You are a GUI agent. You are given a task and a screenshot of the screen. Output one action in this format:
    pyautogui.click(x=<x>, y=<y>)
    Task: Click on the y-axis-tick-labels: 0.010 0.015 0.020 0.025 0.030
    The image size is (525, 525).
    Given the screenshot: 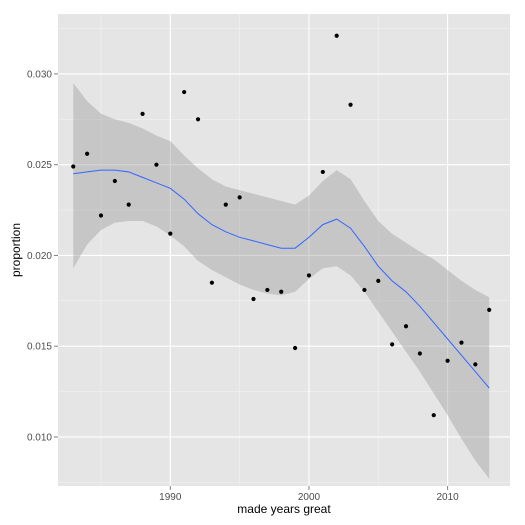 What is the action you would take?
    pyautogui.click(x=39, y=256)
    